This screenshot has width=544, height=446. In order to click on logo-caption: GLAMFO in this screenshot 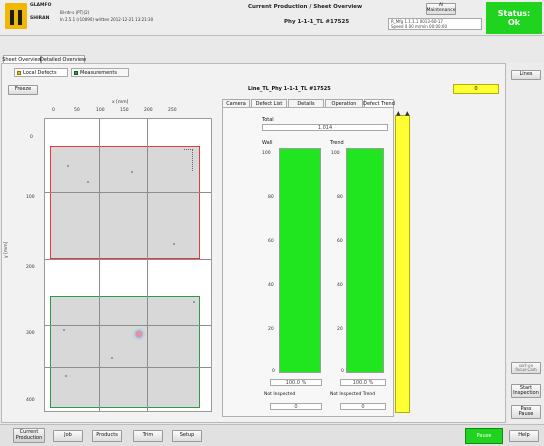, I will do `click(41, 5)`.